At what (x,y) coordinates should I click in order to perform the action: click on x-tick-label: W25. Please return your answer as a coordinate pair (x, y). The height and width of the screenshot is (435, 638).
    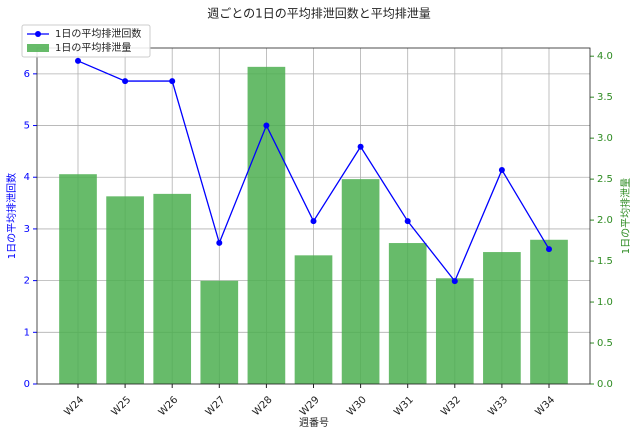
    Looking at the image, I should click on (122, 406).